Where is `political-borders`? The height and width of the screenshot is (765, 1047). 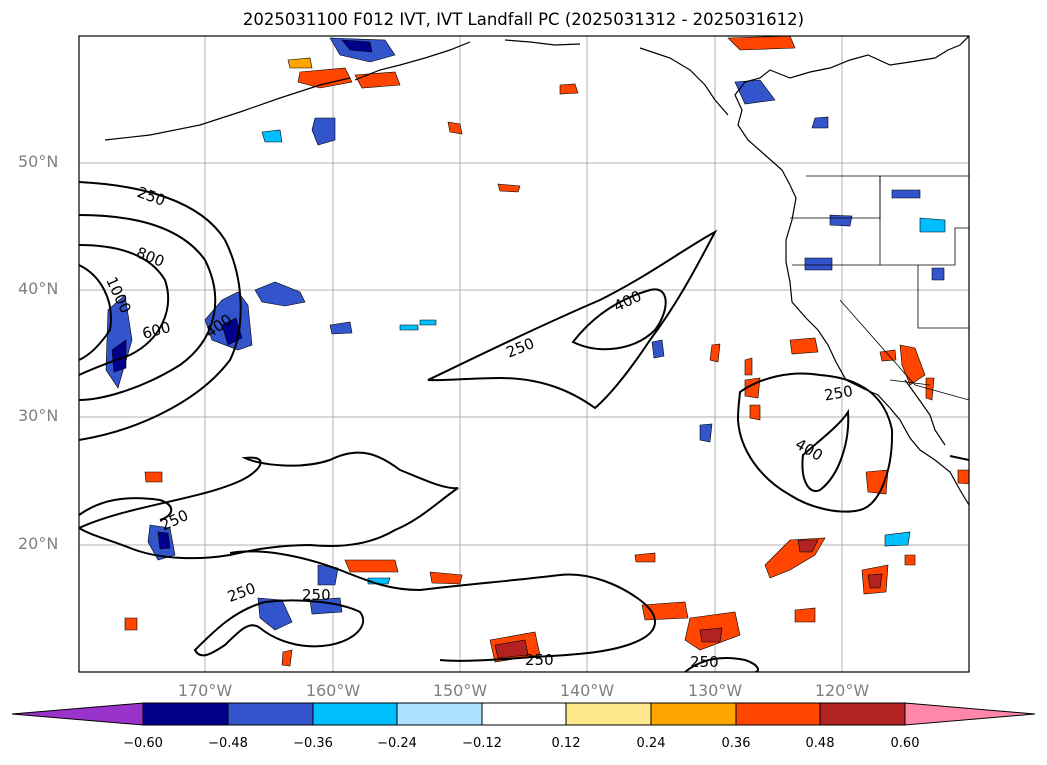
political-borders is located at coordinates (879, 288).